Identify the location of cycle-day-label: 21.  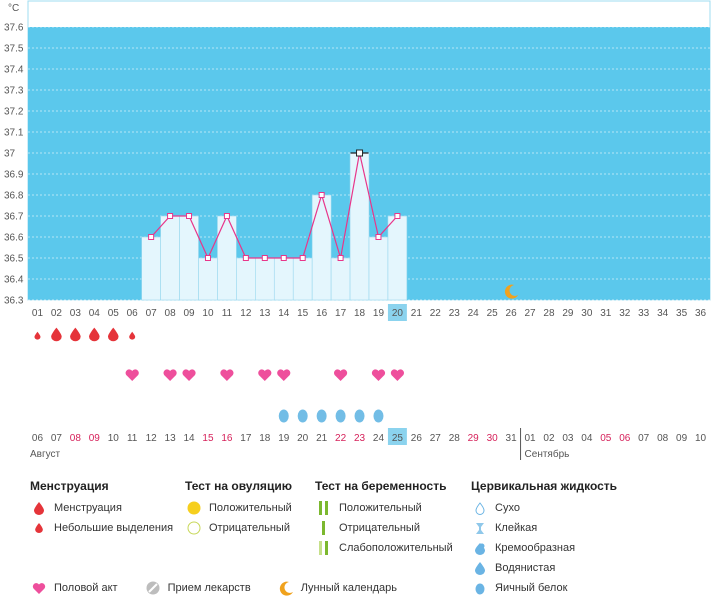
(417, 313).